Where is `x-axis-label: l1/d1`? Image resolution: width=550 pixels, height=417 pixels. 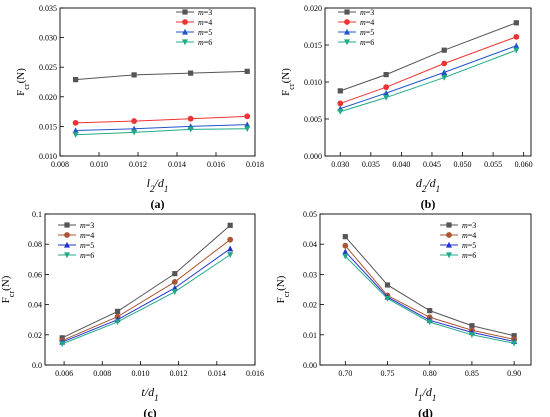 x-axis-label: l1/d1 is located at coordinates (426, 394).